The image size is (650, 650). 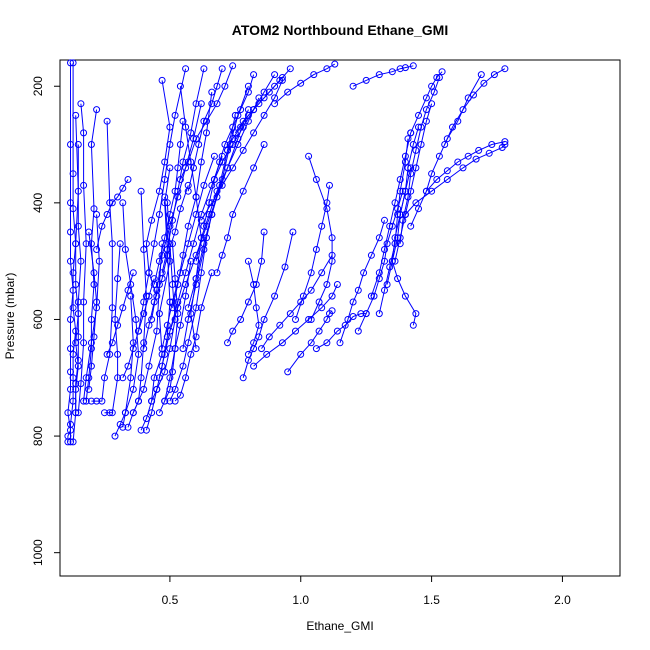 I want to click on y-tick-label: 600, so click(x=38, y=319).